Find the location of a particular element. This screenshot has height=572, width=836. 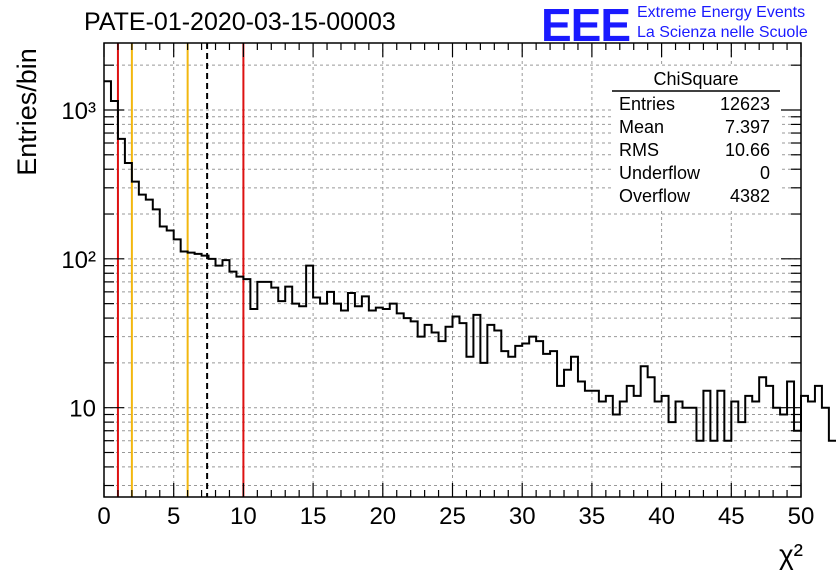

x-tick-label: 25 is located at coordinates (452, 516).